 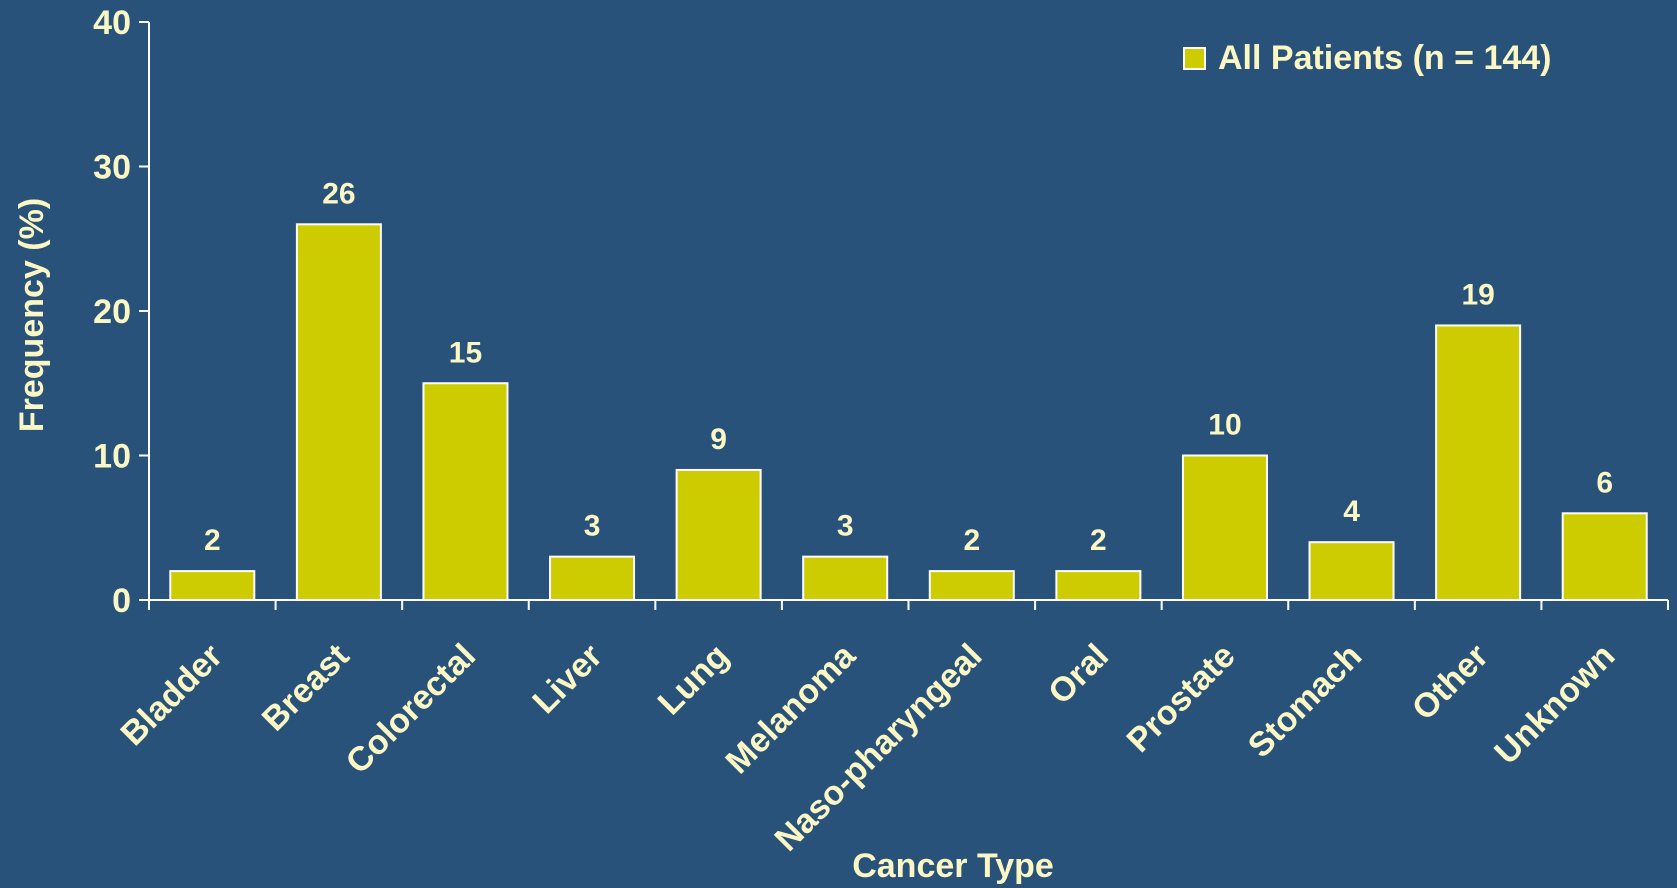 I want to click on x-tick-label: Unknown, so click(x=1554, y=704).